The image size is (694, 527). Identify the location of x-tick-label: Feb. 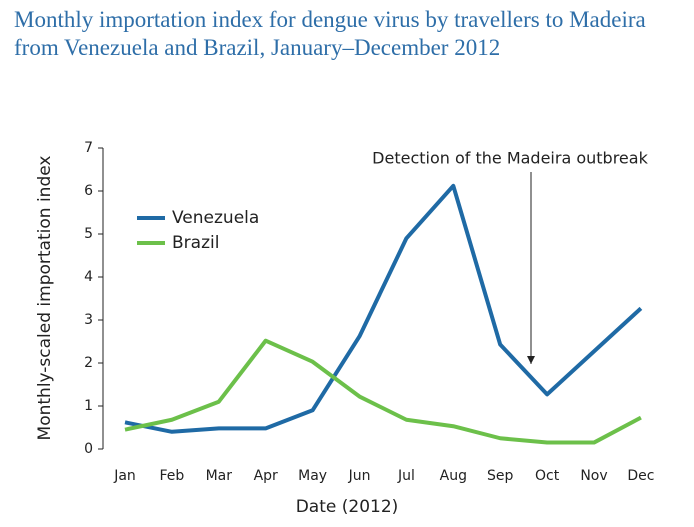
(172, 476).